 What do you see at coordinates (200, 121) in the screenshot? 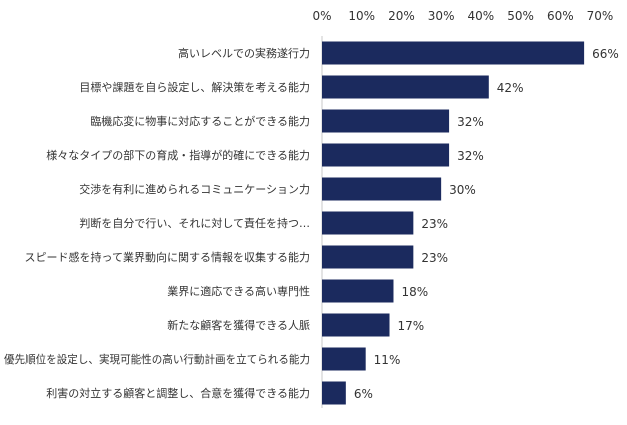
I see `category-label: 臨機応変に物事に対応することができる能力` at bounding box center [200, 121].